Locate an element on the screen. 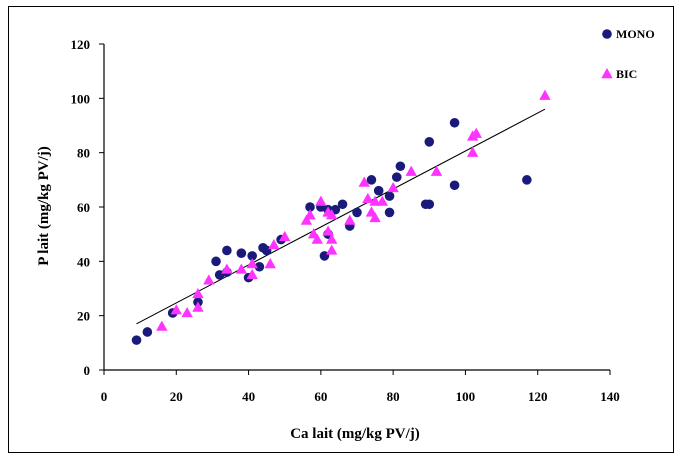 Image resolution: width=681 pixels, height=459 pixels. y-tick-label: 60 is located at coordinates (83, 207).